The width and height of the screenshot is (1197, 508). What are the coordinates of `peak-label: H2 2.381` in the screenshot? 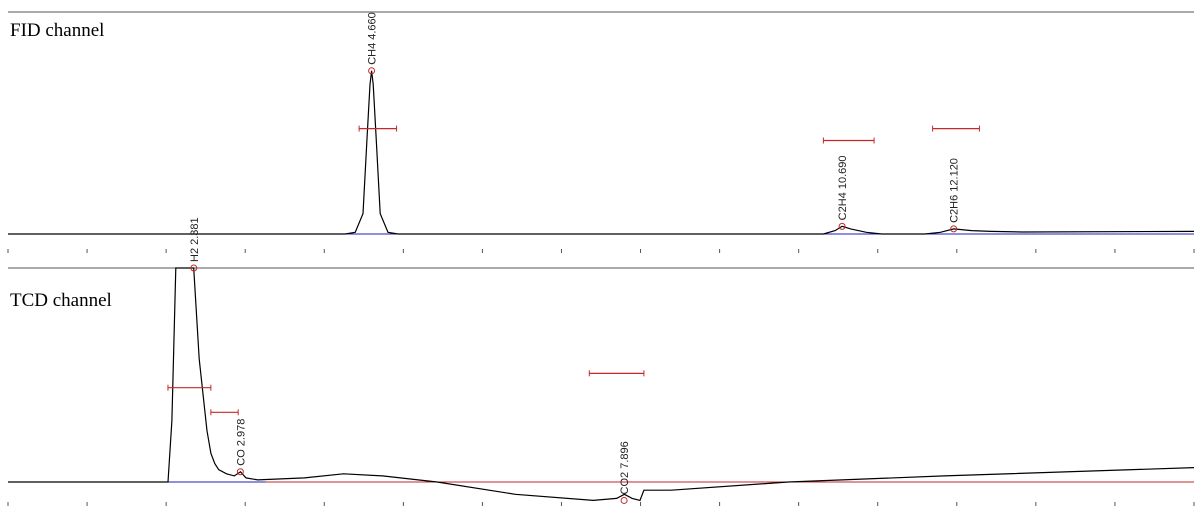 It's located at (195, 239).